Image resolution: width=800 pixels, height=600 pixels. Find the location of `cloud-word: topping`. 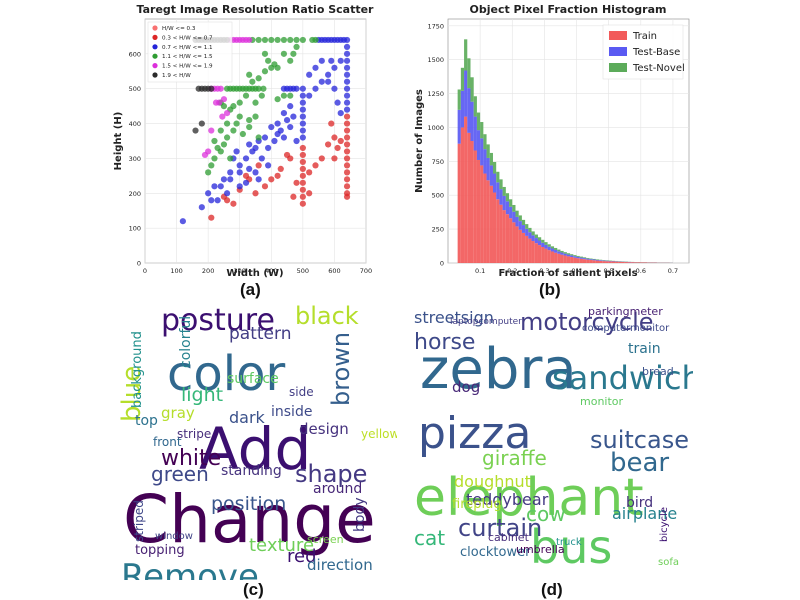

cloud-word: topping is located at coordinates (160, 550).